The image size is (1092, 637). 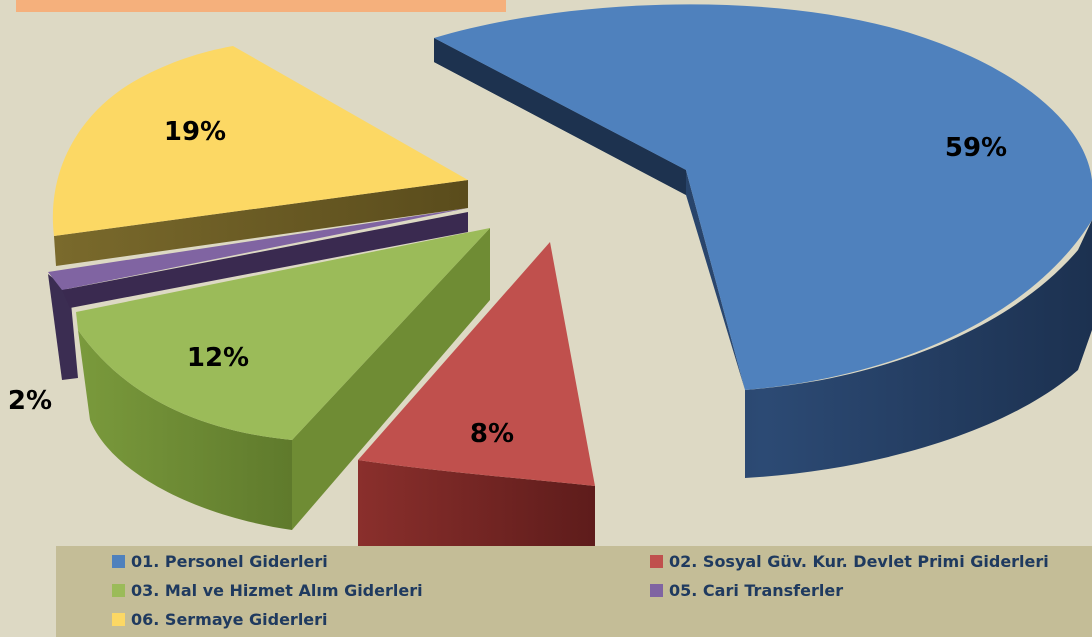 I want to click on data-label-personel: 59%, so click(x=976, y=148).